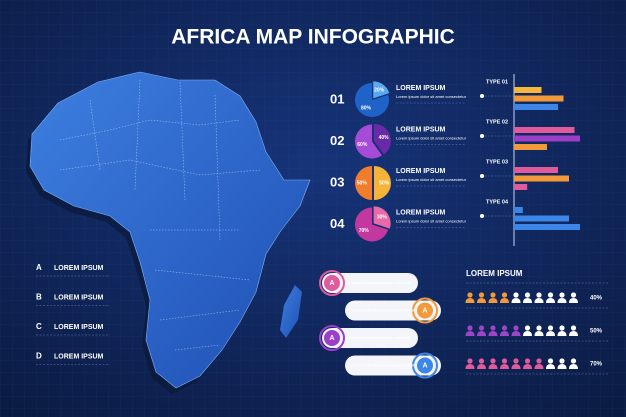  What do you see at coordinates (596, 365) in the screenshot?
I see `people-label: 70%` at bounding box center [596, 365].